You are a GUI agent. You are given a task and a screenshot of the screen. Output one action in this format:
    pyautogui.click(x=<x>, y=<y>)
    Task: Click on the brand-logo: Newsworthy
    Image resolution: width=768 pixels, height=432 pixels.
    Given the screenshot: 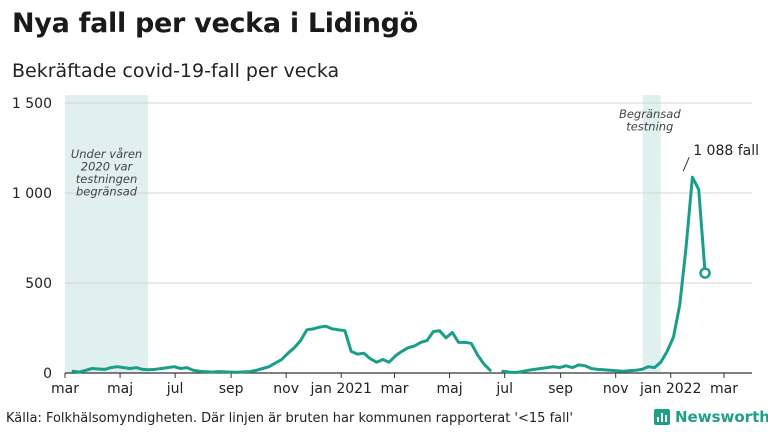 What is the action you would take?
    pyautogui.click(x=711, y=417)
    